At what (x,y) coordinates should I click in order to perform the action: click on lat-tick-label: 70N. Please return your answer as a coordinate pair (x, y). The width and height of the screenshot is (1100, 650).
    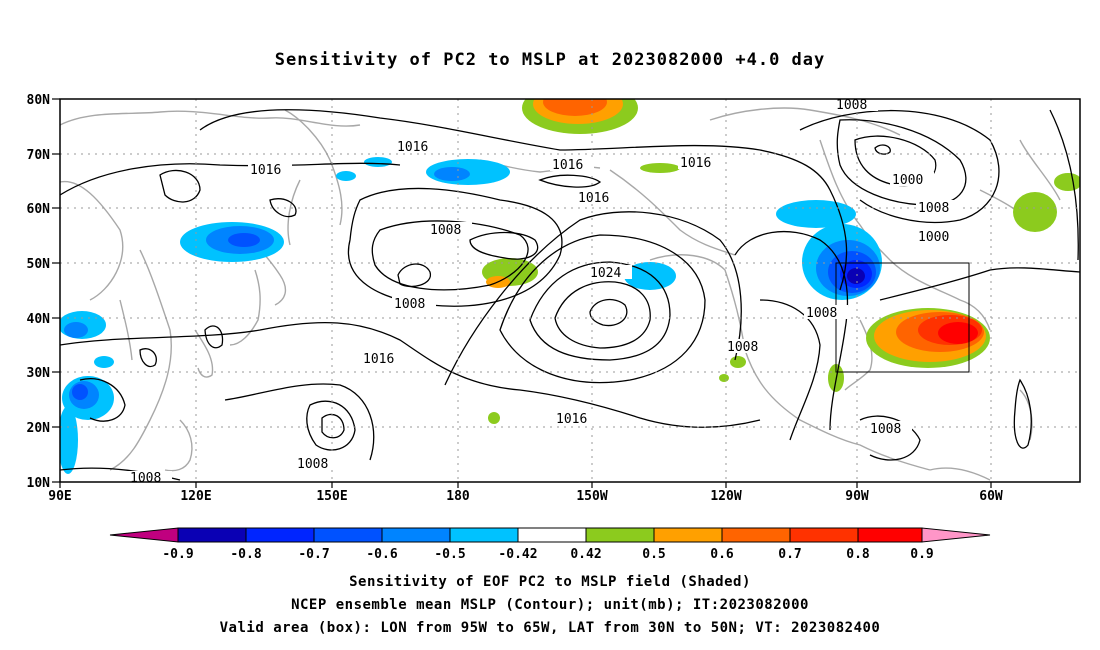
    Looking at the image, I should click on (39, 155).